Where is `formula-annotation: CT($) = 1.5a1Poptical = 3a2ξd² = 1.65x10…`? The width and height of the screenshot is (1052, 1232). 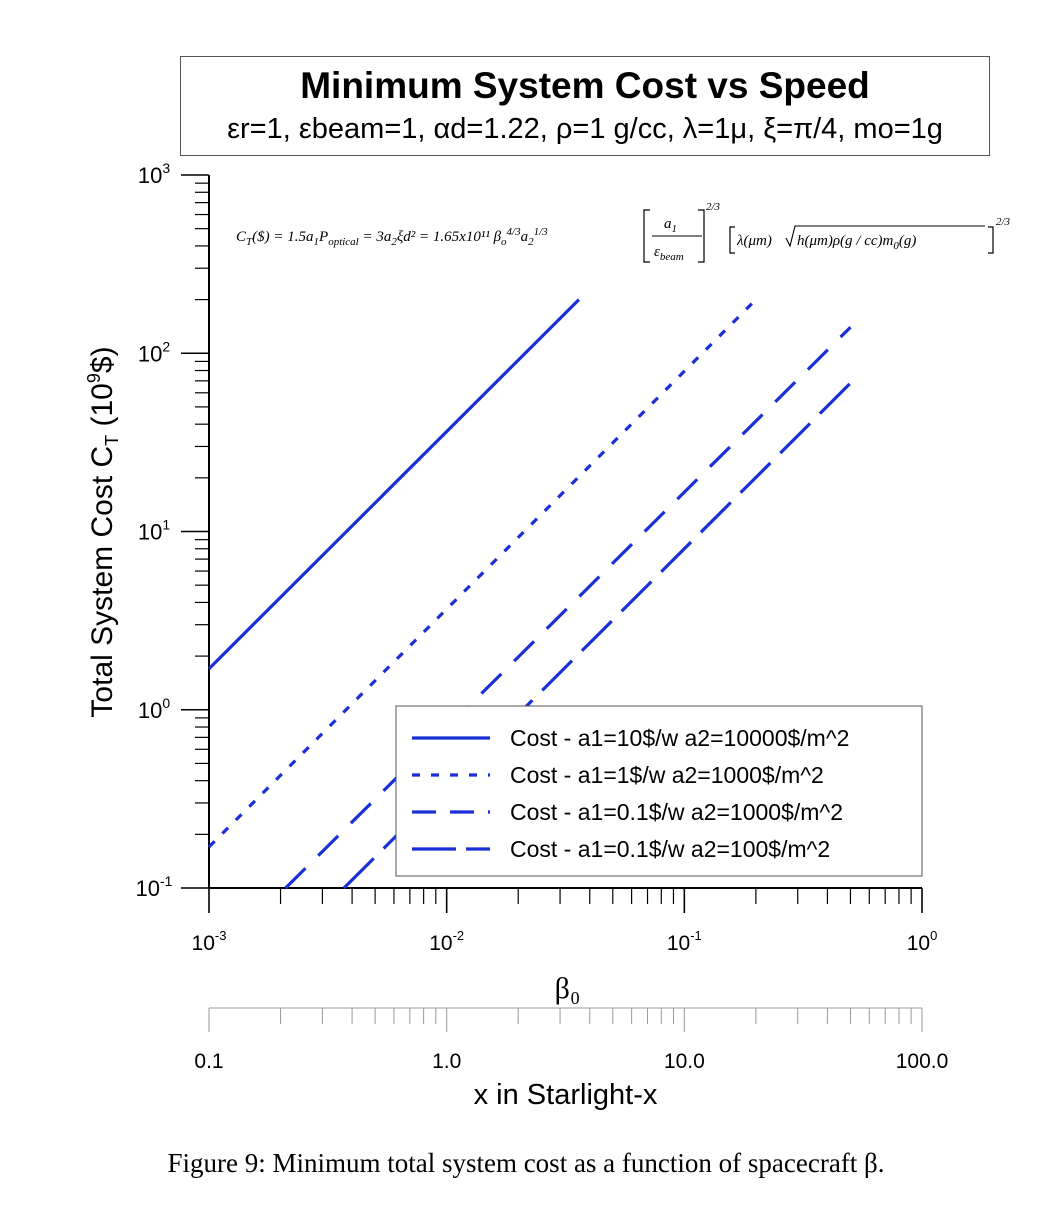 formula-annotation: CT($) = 1.5a1Poptical = 3a2ξd² = 1.65x10… is located at coordinates (623, 232).